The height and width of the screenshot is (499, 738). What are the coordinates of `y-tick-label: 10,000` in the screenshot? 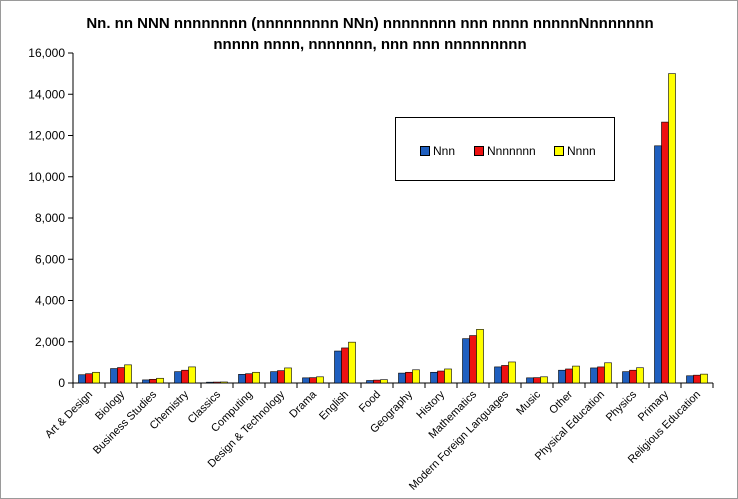 It's located at (46, 177).